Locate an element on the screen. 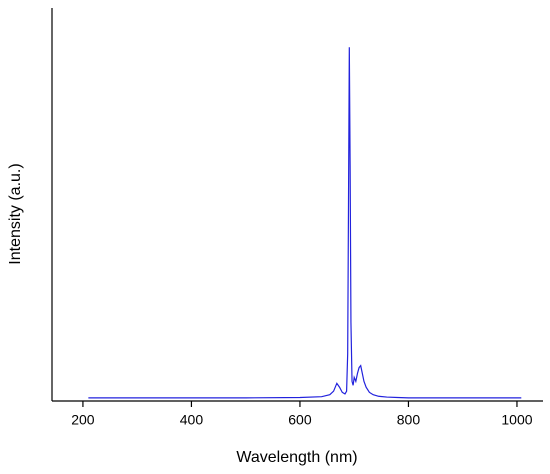 This screenshot has width=550, height=474. y-axis-label: Intensity (a.u.) is located at coordinates (15, 213).